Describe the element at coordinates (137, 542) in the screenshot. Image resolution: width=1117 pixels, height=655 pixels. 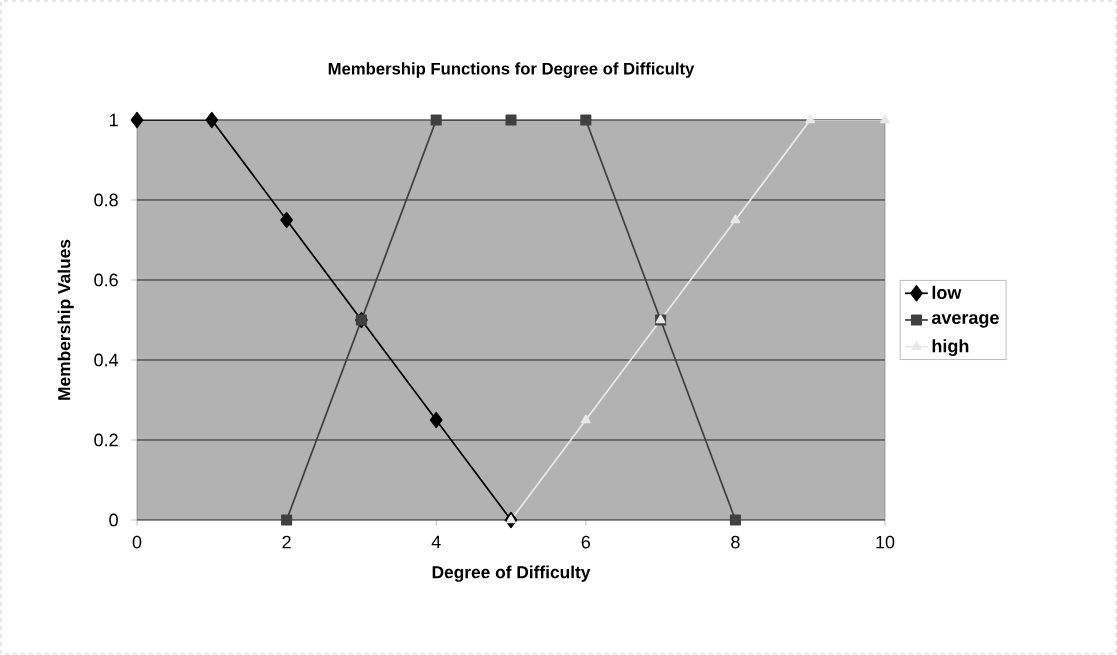
I see `x-tick-label: 0` at that location.